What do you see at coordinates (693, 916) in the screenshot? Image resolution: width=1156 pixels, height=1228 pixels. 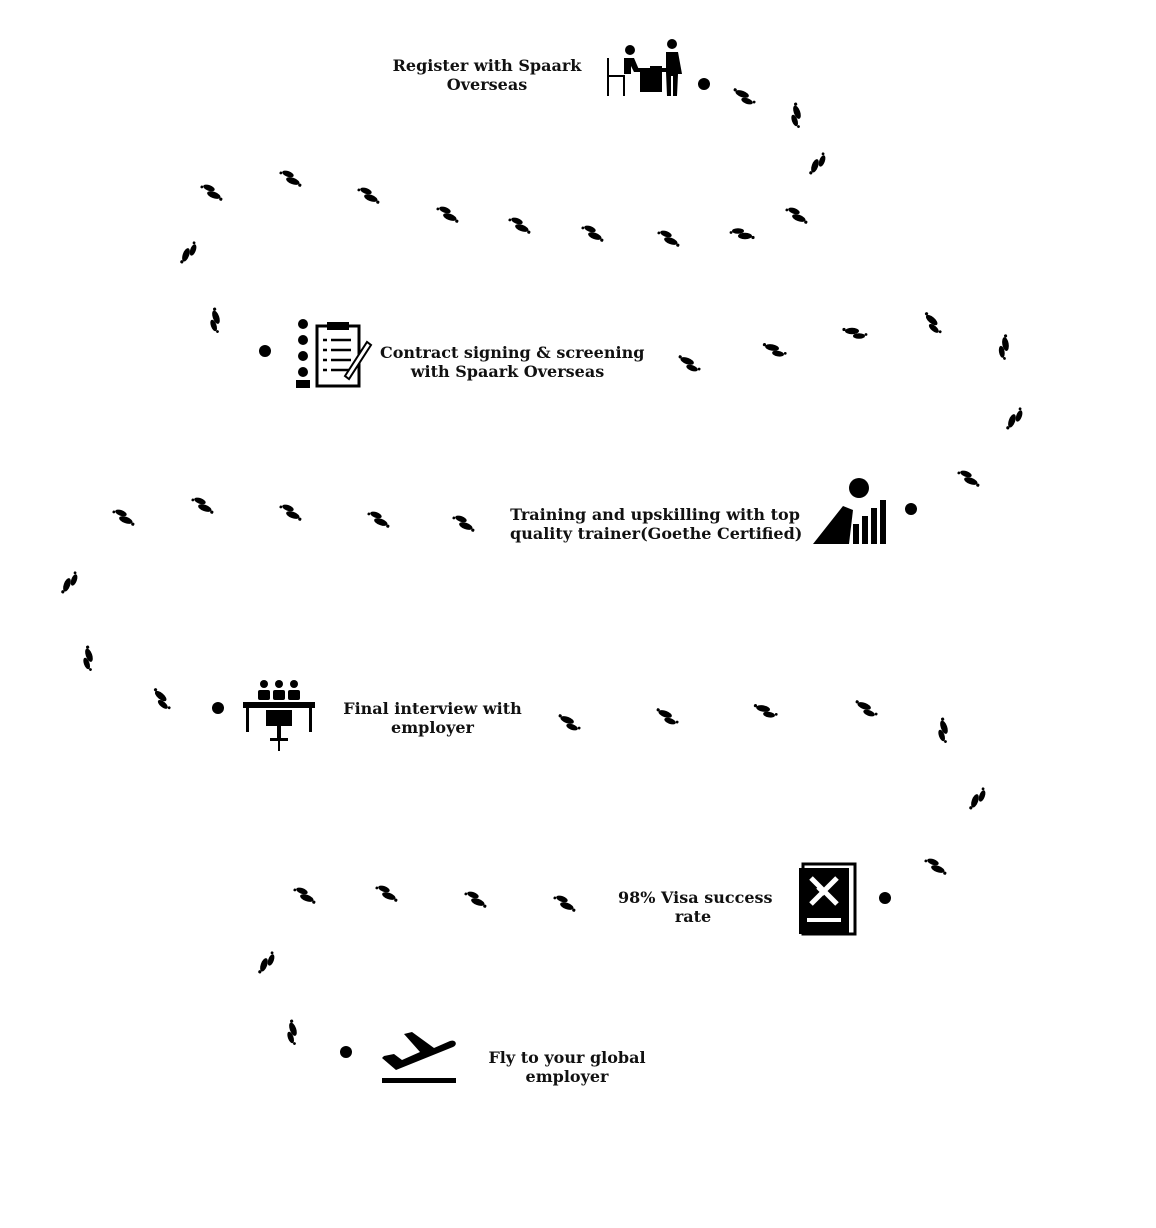 I see `step-visa-label-line2: rate` at bounding box center [693, 916].